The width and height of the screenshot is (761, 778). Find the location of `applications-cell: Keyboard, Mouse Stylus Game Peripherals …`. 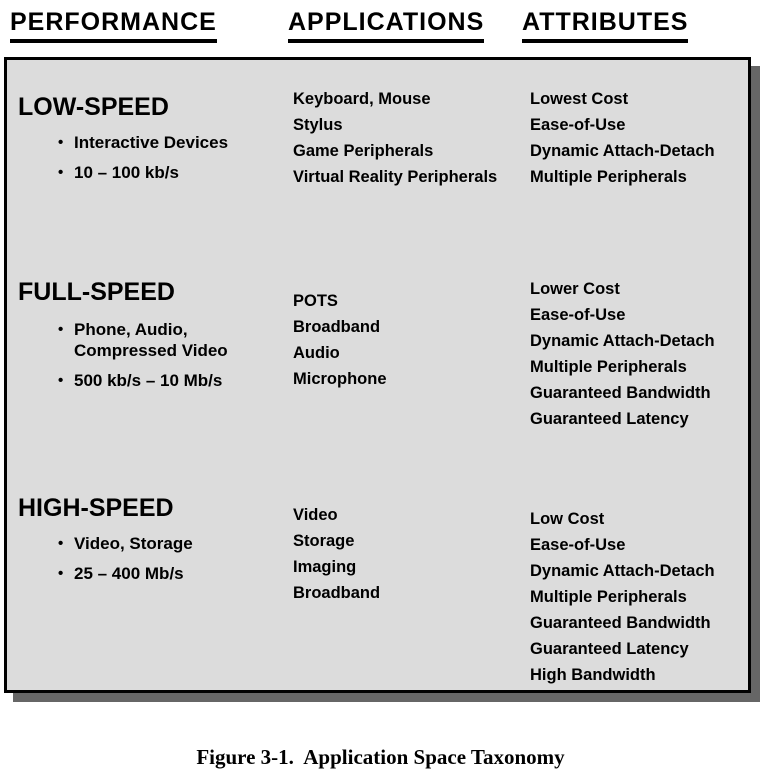

applications-cell: Keyboard, Mouse Stylus Game Peripherals … is located at coordinates (408, 138).